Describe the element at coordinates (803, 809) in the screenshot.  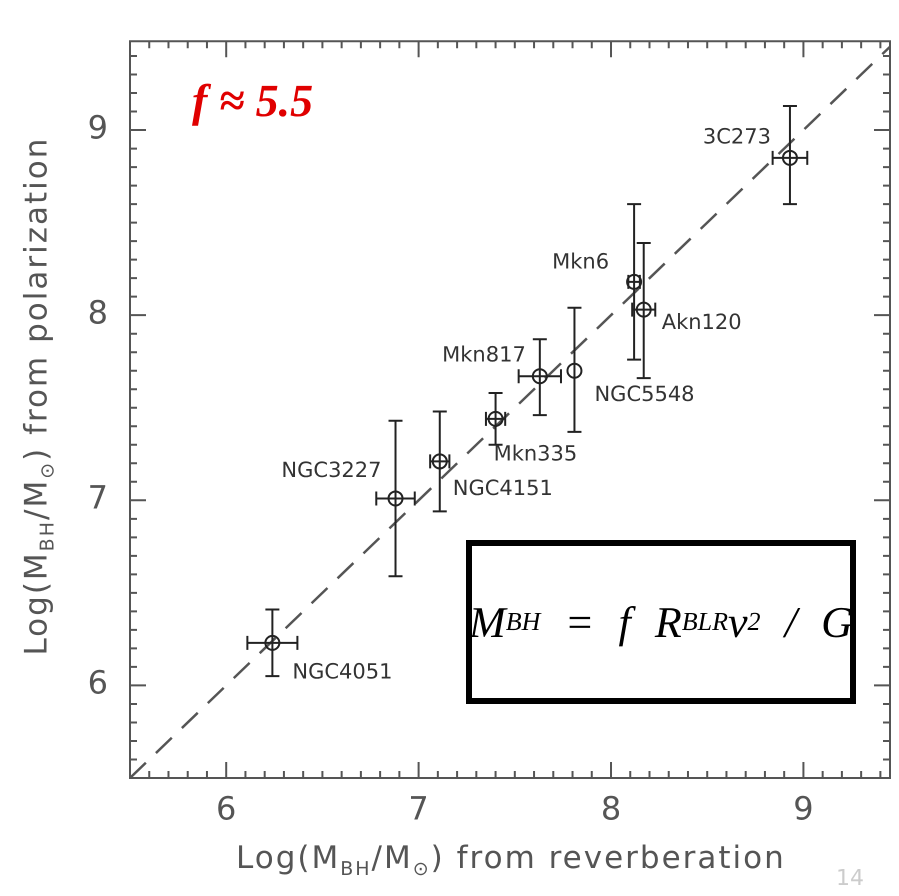
I see `x-tick-label: 9` at that location.